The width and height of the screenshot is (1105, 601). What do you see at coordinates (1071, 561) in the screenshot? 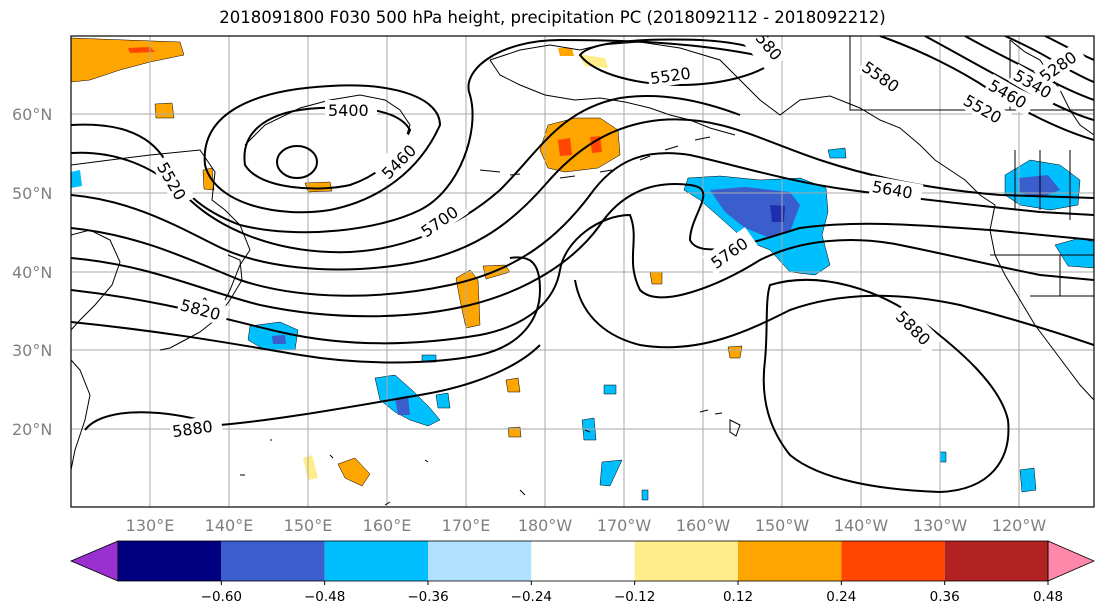
I see `colorbar-extend-high` at bounding box center [1071, 561].